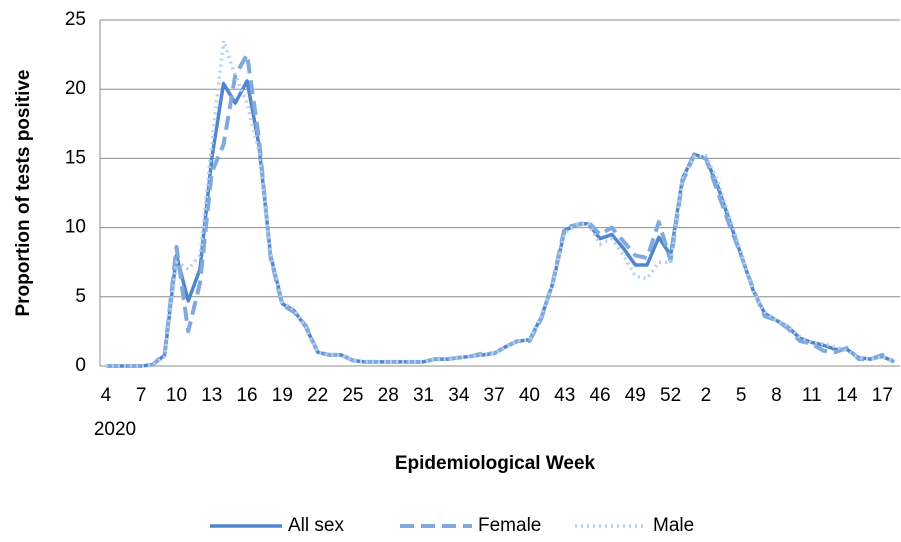  Describe the element at coordinates (847, 395) in the screenshot. I see `x-tick-label: 14` at that location.